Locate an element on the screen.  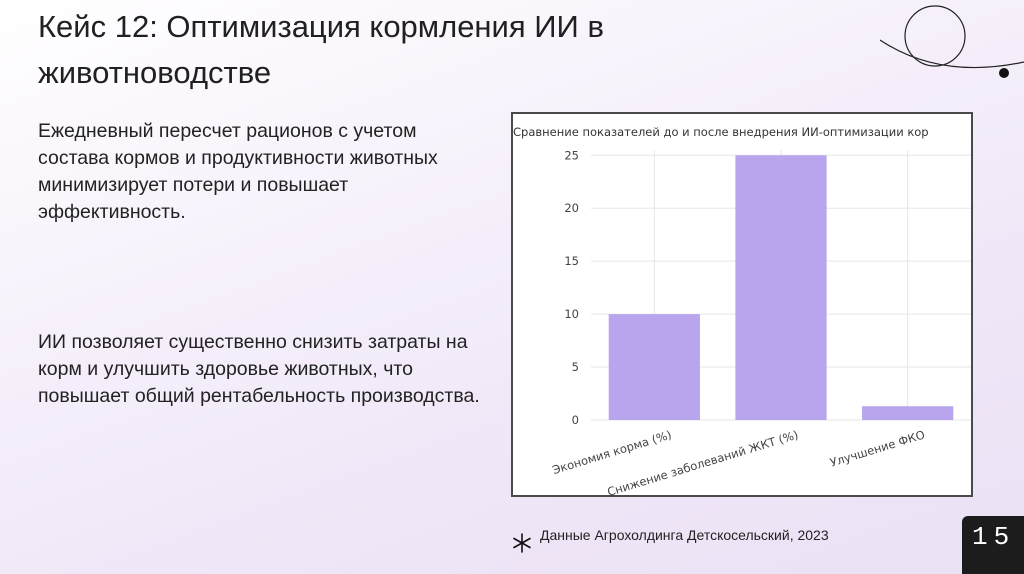
page-number-badge: 15 is located at coordinates (993, 545).